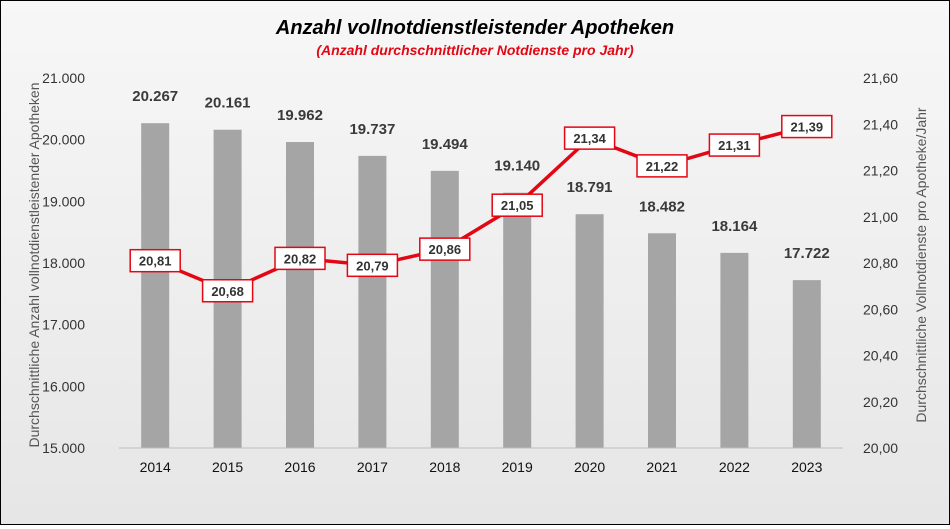 The height and width of the screenshot is (529, 950). I want to click on bar-value-label: 20.161, so click(228, 103).